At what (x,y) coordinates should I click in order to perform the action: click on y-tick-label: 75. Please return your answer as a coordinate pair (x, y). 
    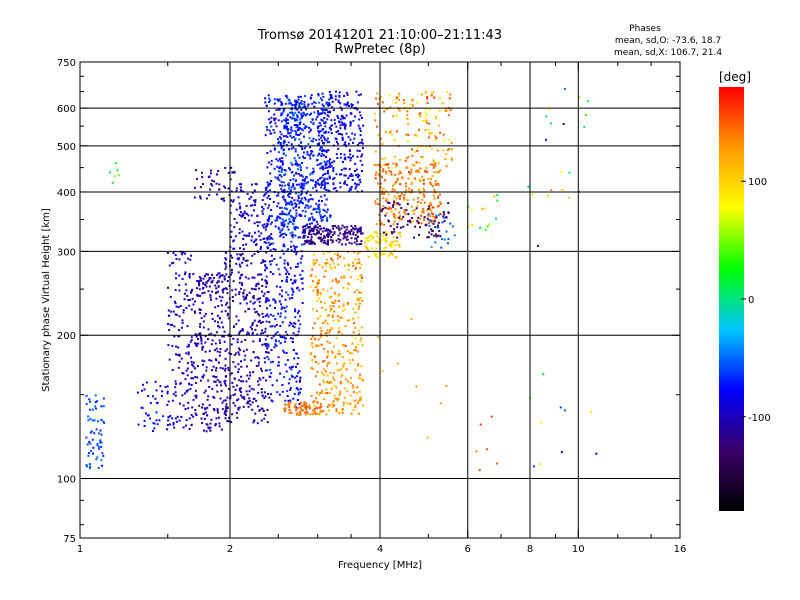
    Looking at the image, I should click on (69, 539).